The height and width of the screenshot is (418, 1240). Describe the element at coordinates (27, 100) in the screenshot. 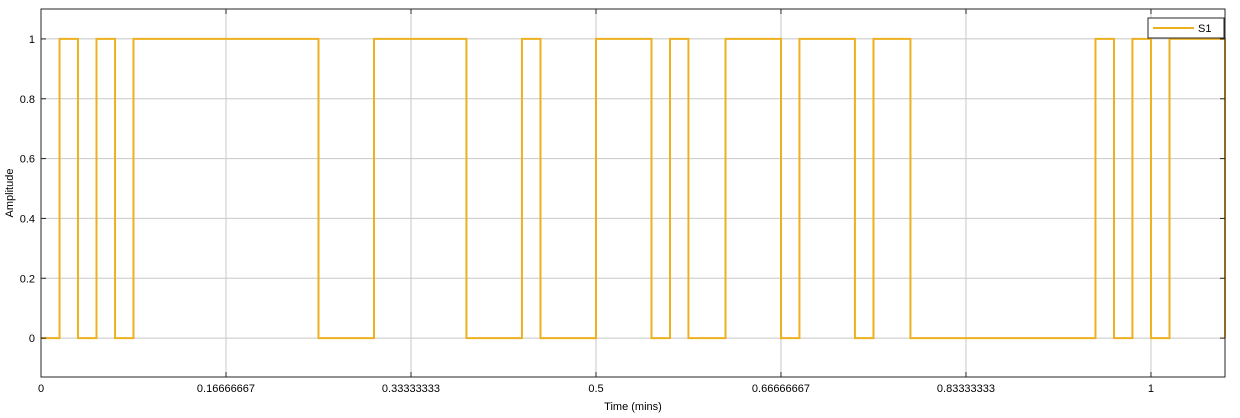

I see `y-tick-label: 0.8` at that location.